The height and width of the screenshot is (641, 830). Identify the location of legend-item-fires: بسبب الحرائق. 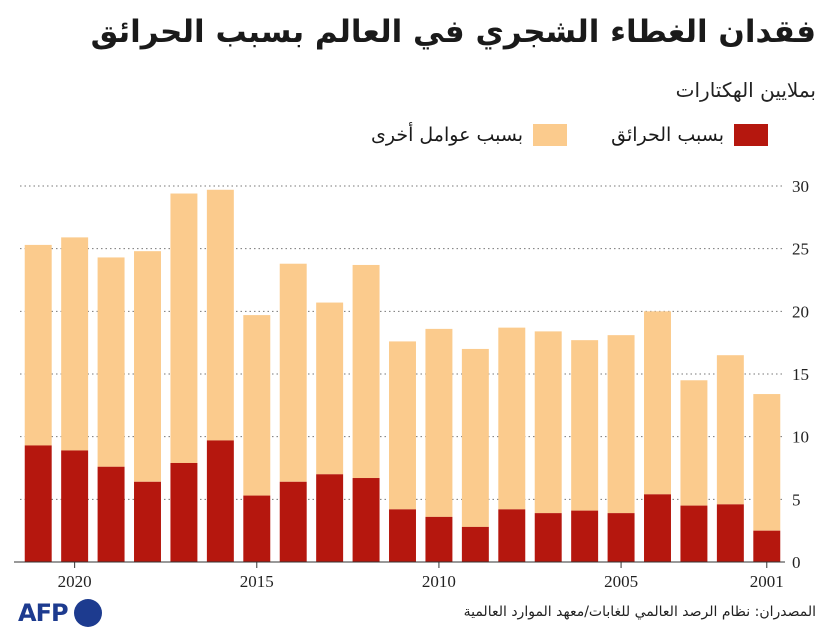
(689, 135).